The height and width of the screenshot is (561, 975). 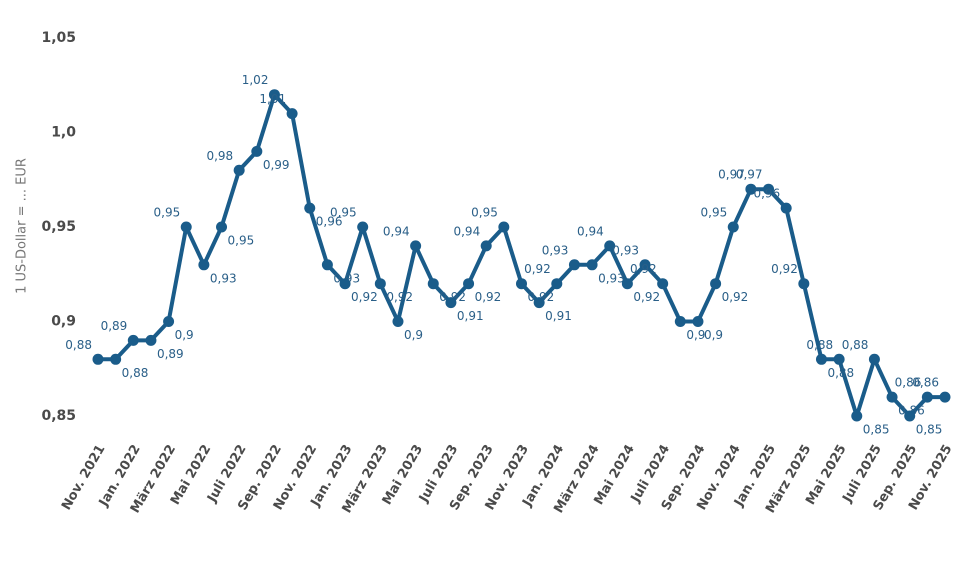 What do you see at coordinates (58, 227) in the screenshot?
I see `y-tick-label: 0,95` at bounding box center [58, 227].